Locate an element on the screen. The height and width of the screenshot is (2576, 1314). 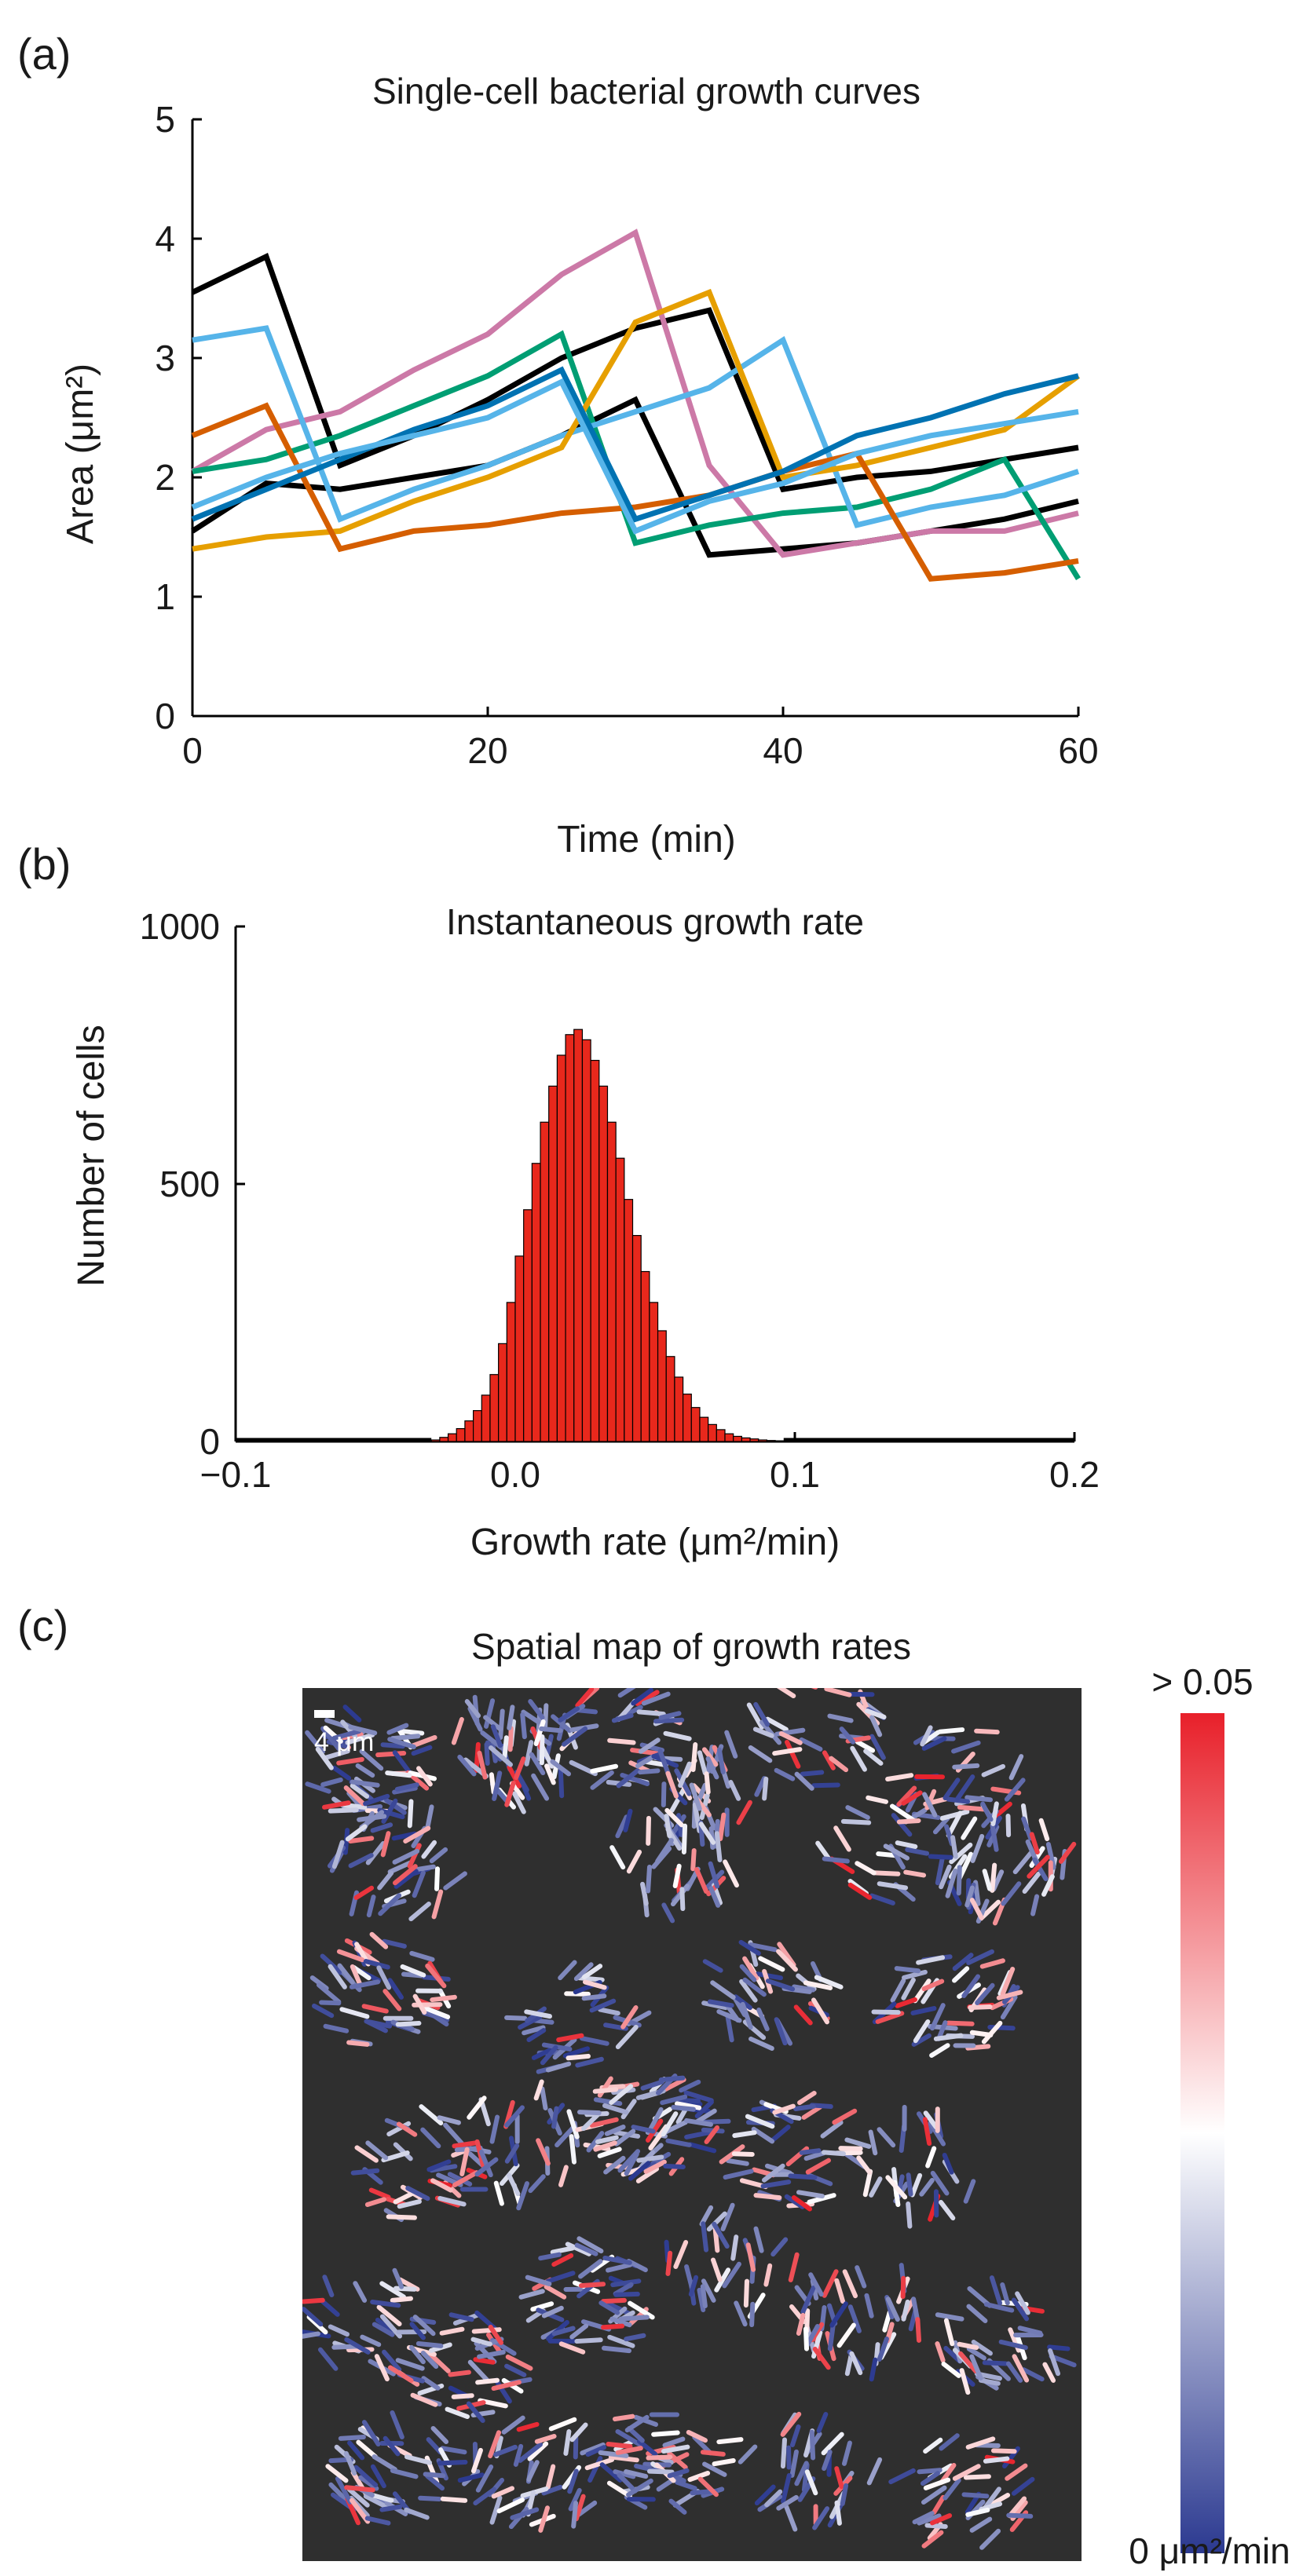
panel-c-label: (c) is located at coordinates (42, 1626).